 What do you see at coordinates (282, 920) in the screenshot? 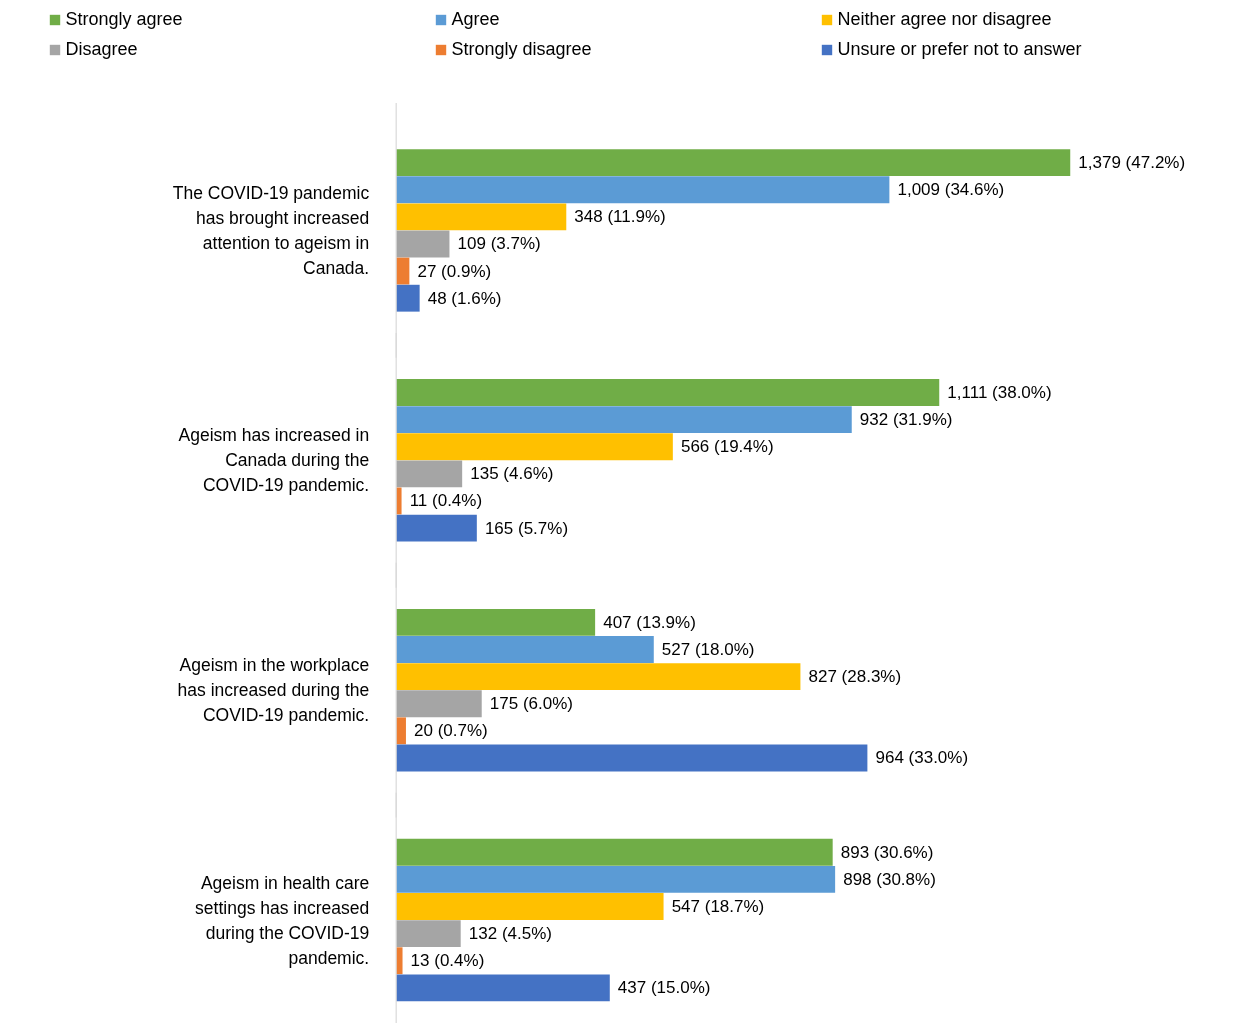
I see `y-tick-label: Ageism in health care settings has increased during the COVID-19 pandemic.` at bounding box center [282, 920].